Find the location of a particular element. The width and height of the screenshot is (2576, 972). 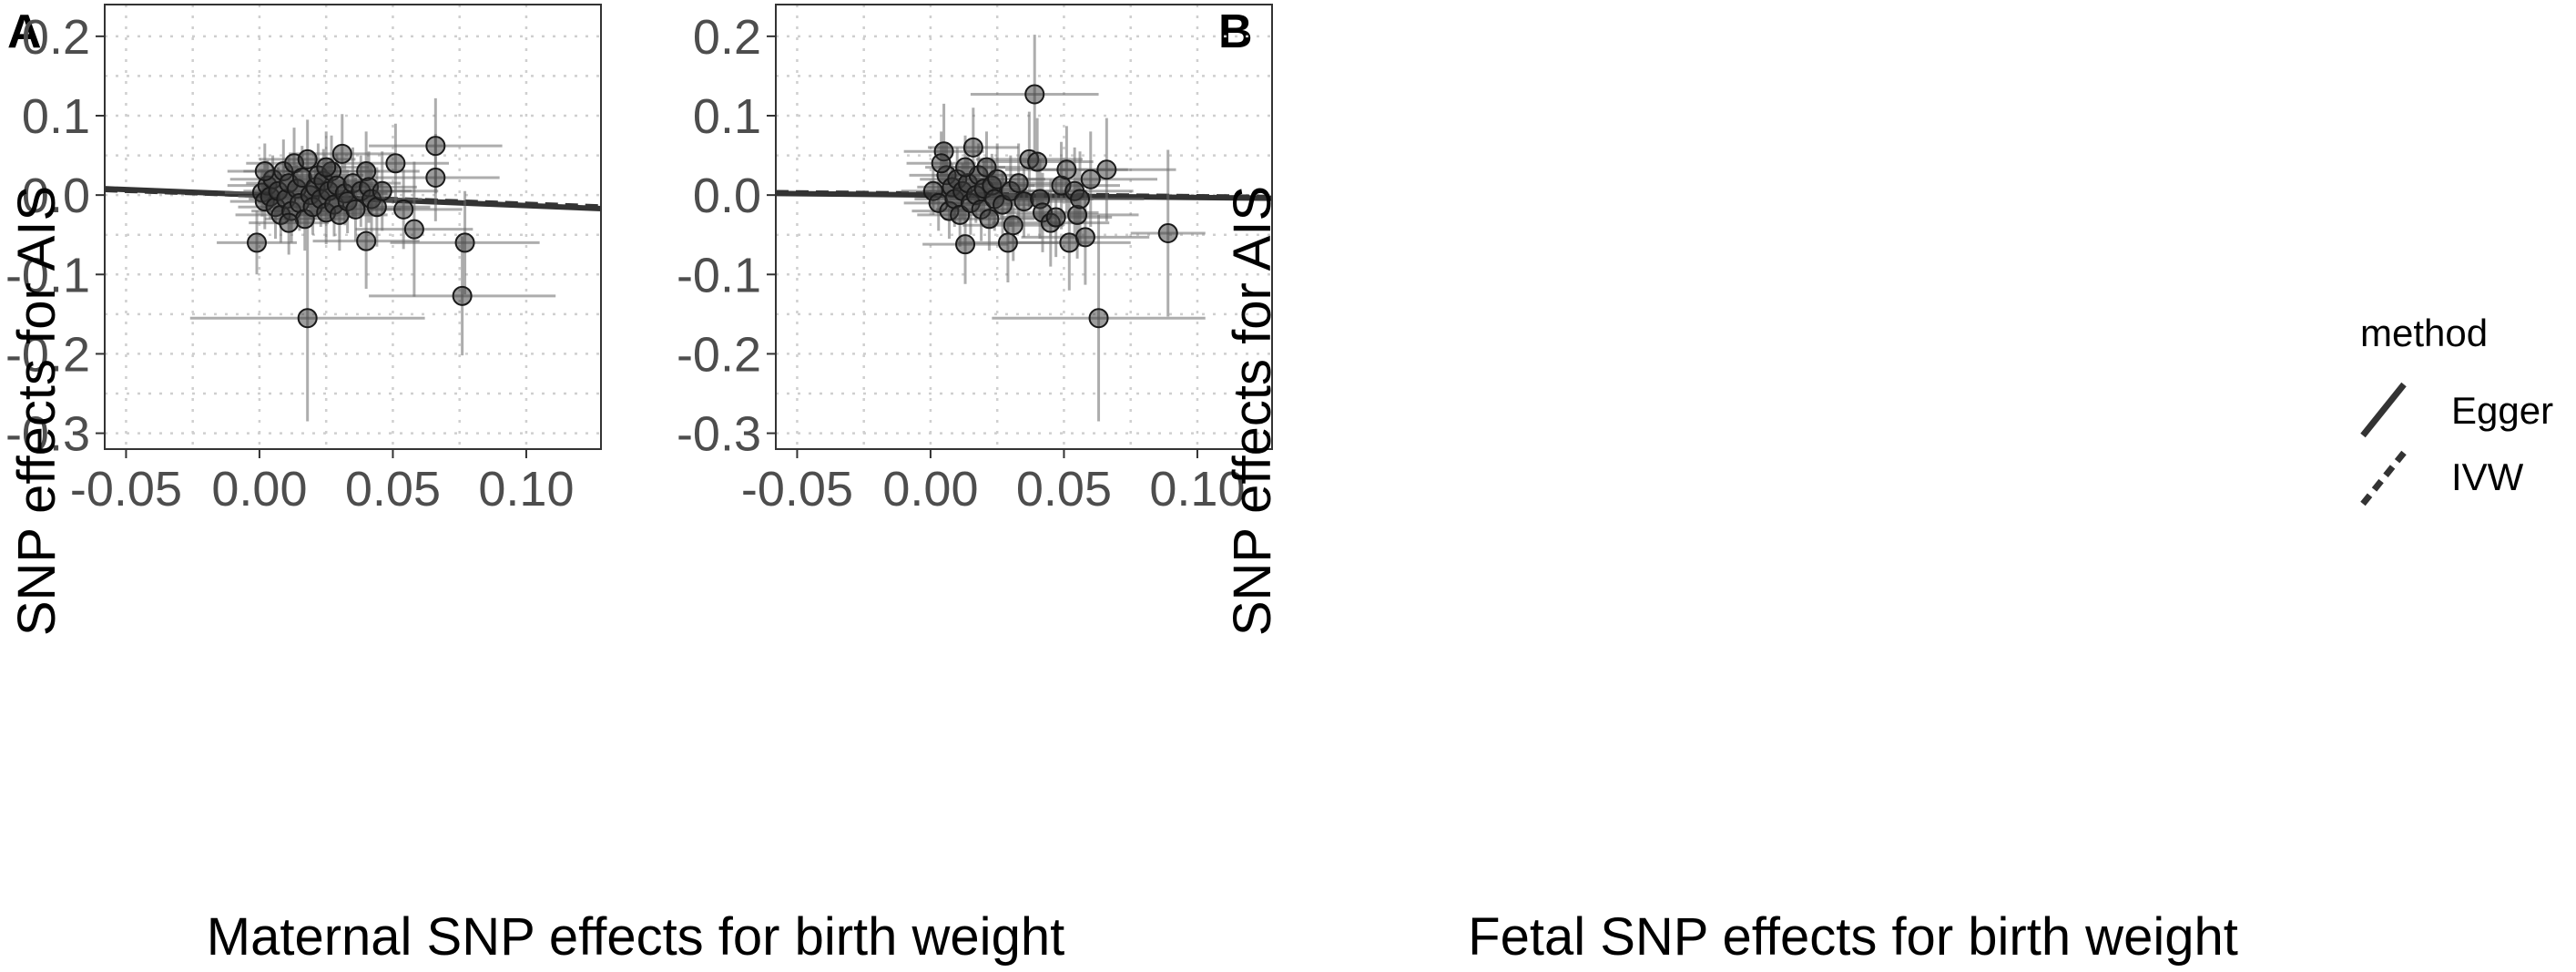

panel-a-x-tick-label: 0.05 is located at coordinates (393, 490).